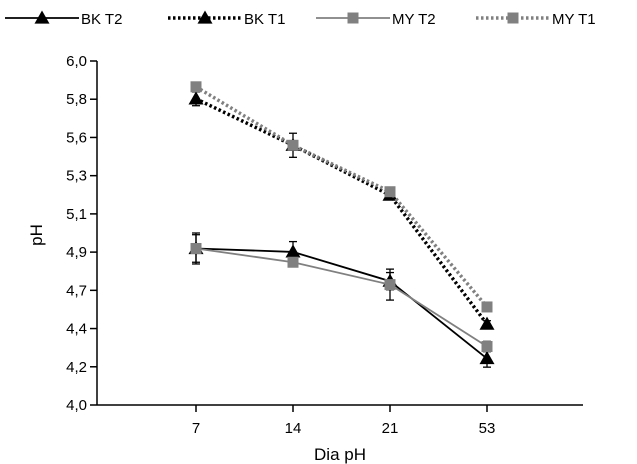 This screenshot has height=464, width=637. Describe the element at coordinates (76, 61) in the screenshot. I see `y-tick-label: 6,0` at that location.